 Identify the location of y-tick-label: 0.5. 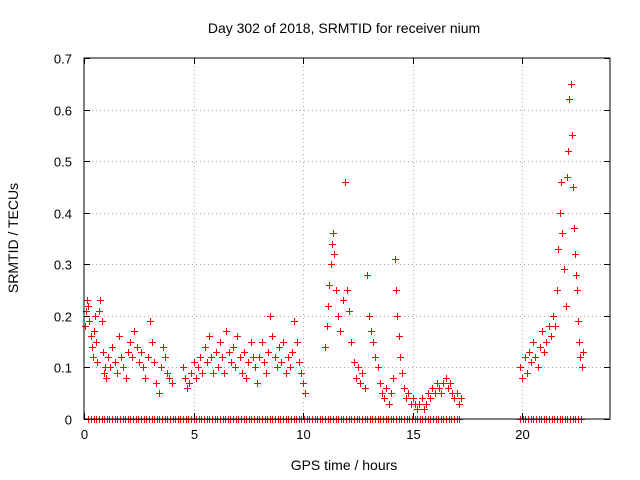
(63, 162).